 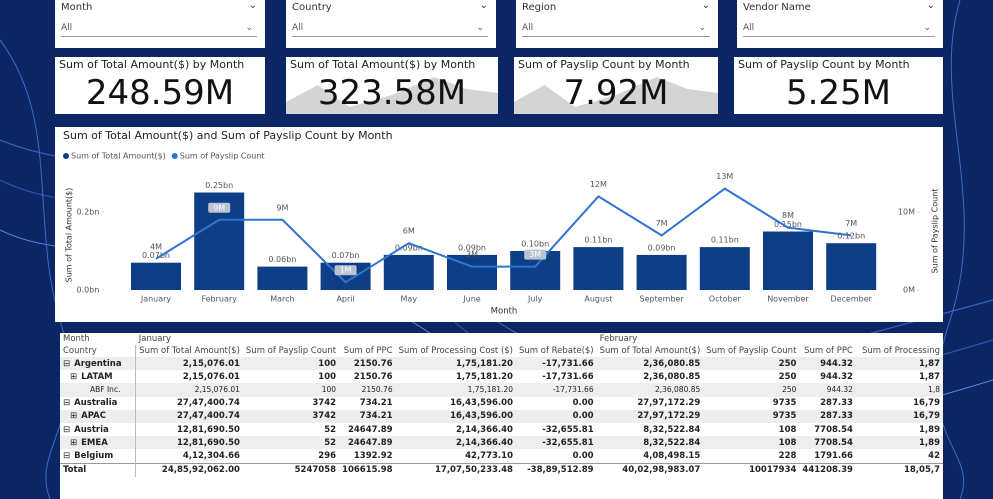 I want to click on row-label: Total, so click(x=75, y=470).